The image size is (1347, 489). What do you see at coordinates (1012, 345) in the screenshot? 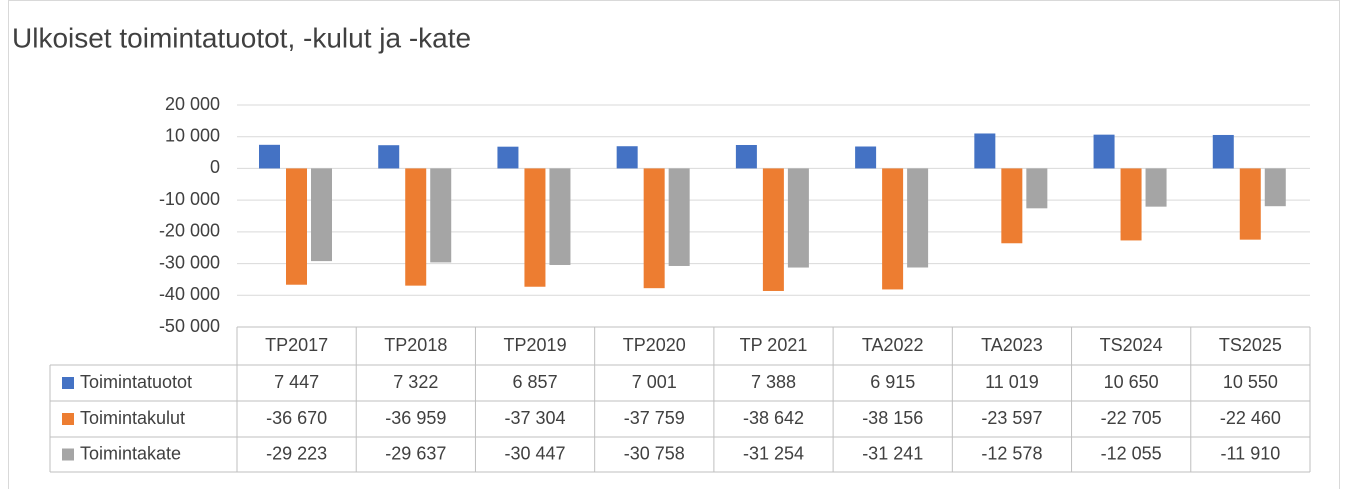
I see `x-tick-label: TA2023` at bounding box center [1012, 345].